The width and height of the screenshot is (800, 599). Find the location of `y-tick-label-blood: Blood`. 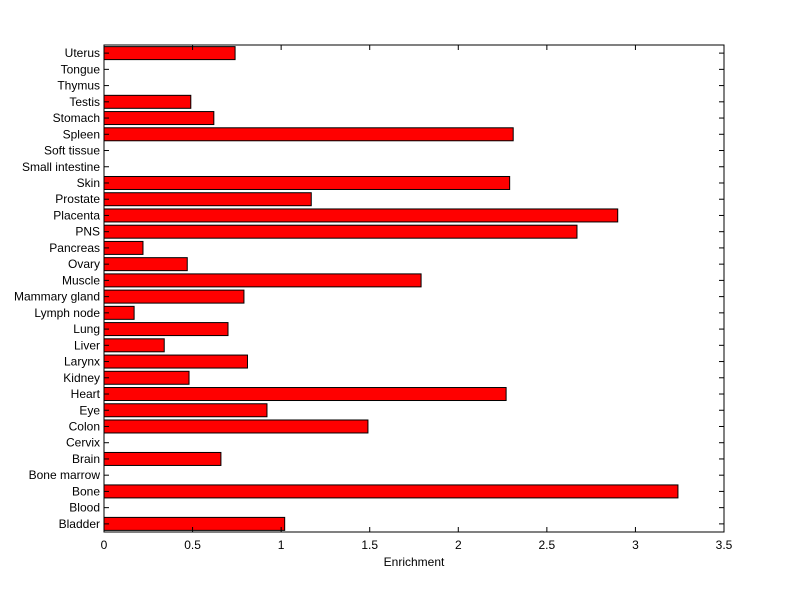

y-tick-label-blood: Blood is located at coordinates (84, 508).